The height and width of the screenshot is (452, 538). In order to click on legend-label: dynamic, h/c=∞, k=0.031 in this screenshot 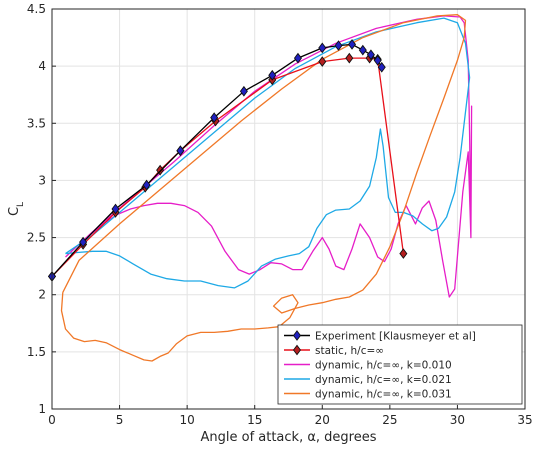, I will do `click(383, 394)`.